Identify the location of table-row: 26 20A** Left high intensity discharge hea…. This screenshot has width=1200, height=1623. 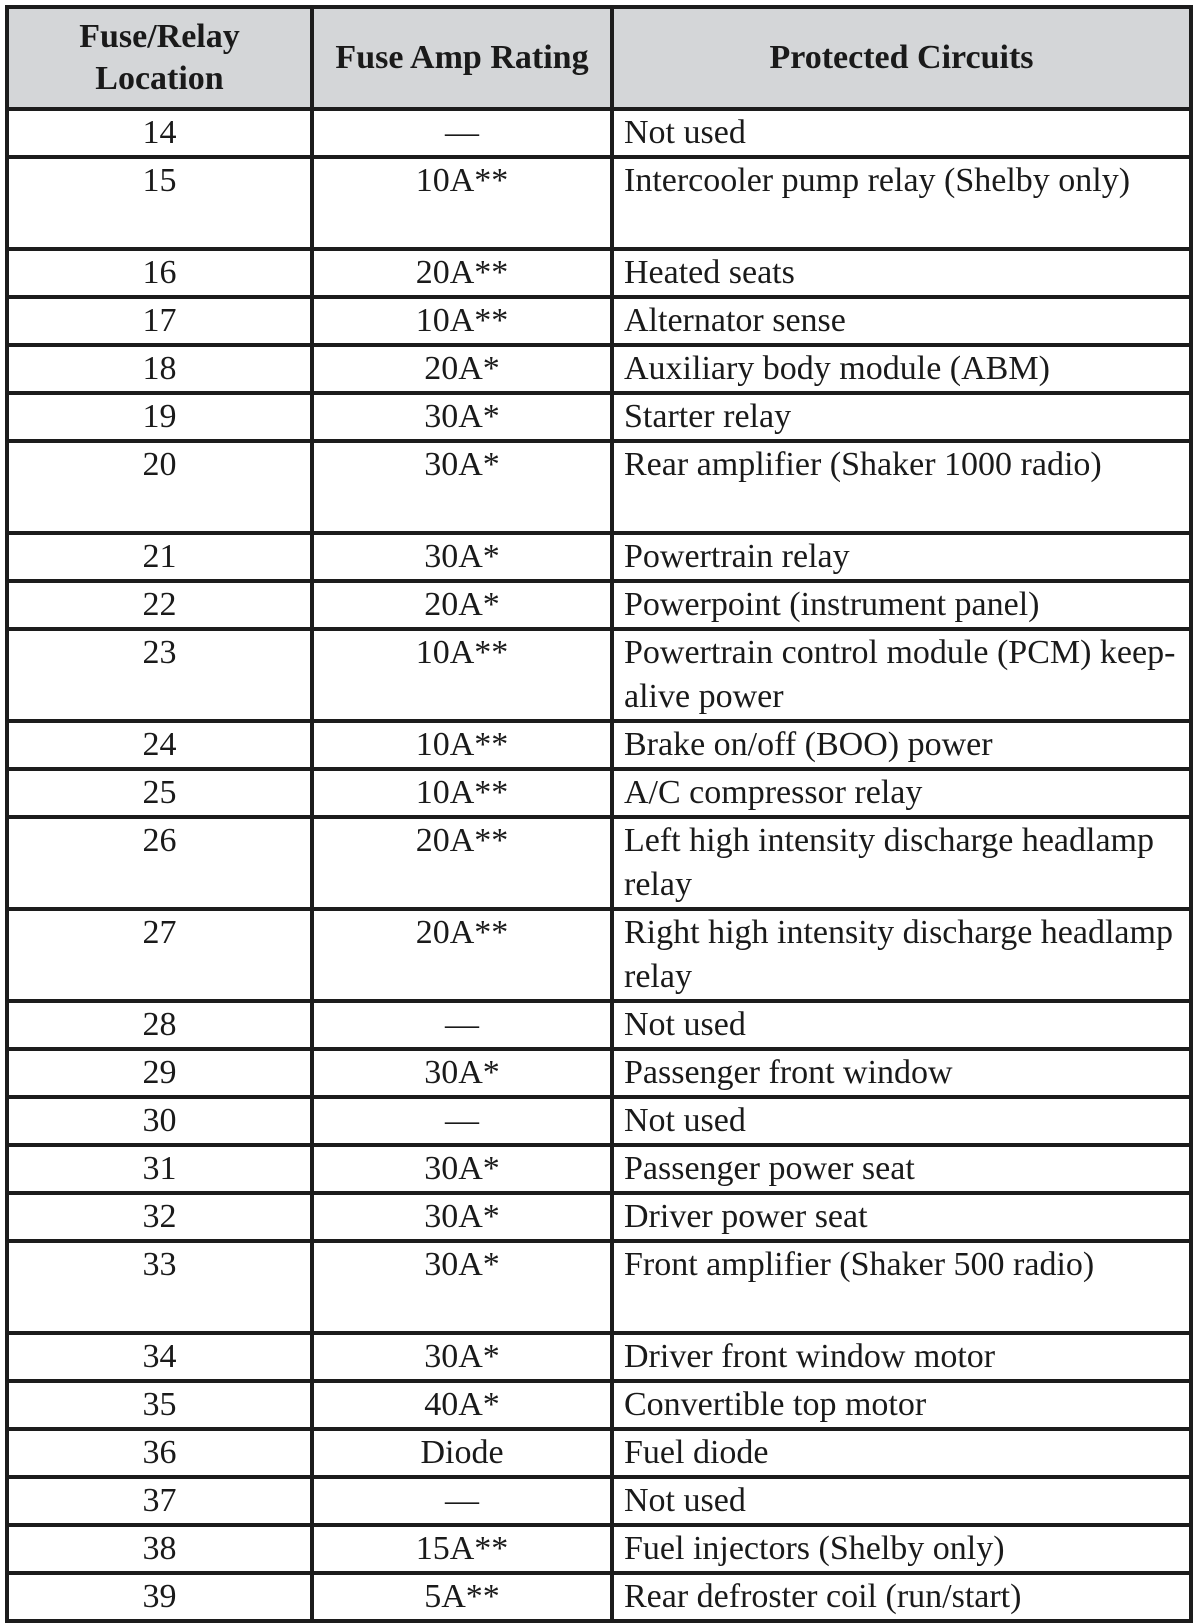
(599, 863).